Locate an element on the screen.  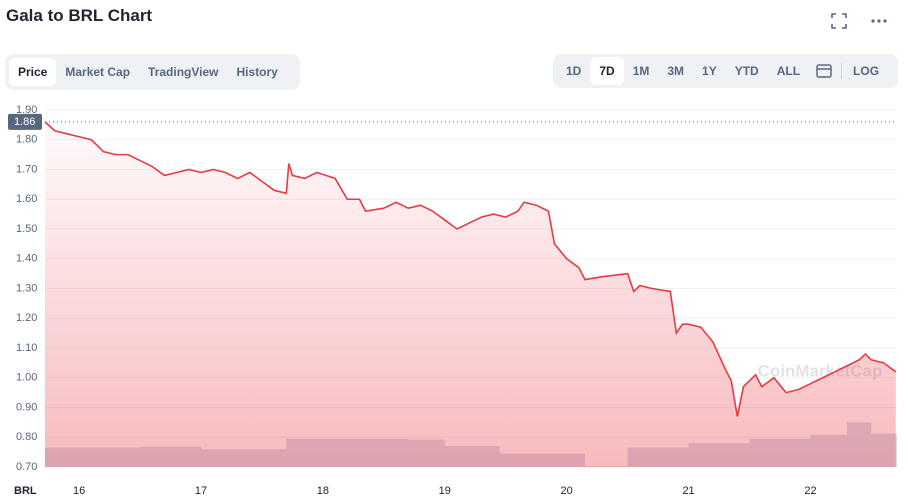
range-button: 1D is located at coordinates (574, 71).